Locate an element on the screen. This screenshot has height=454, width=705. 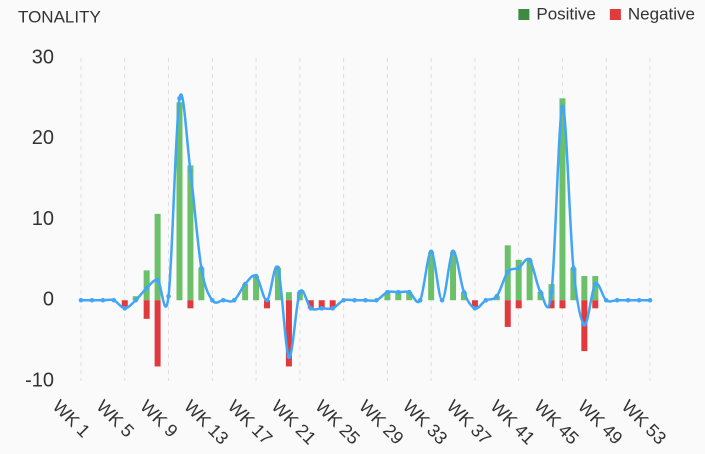
y-tick-label: 20 is located at coordinates (43, 138).